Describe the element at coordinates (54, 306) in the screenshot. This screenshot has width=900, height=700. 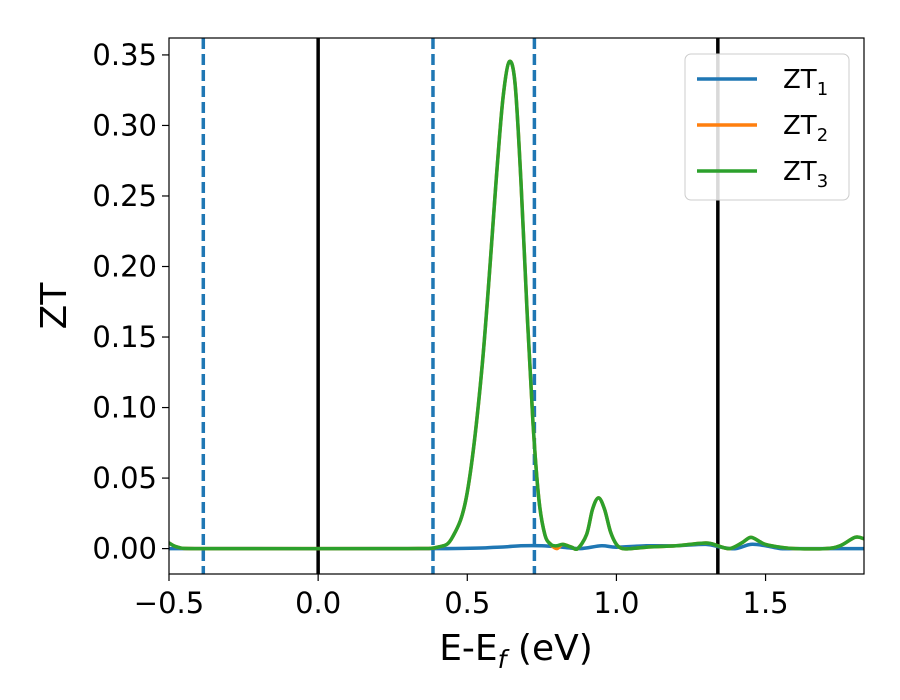
I see `y-axis-title: ZT` at that location.